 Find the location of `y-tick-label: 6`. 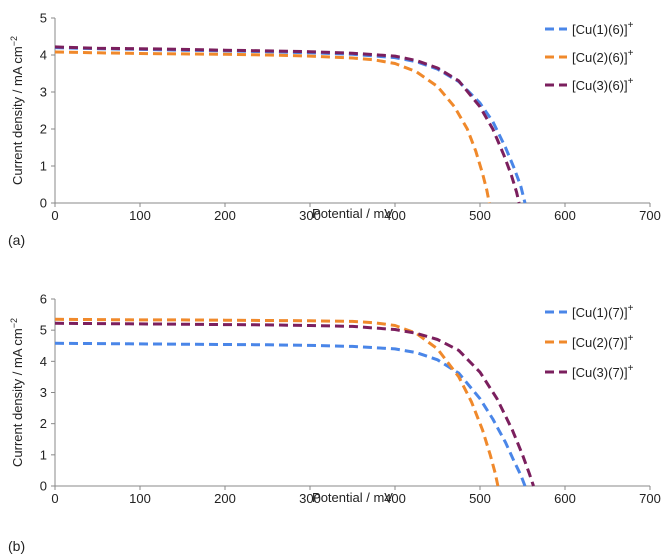

y-tick-label: 6 is located at coordinates (43, 299).